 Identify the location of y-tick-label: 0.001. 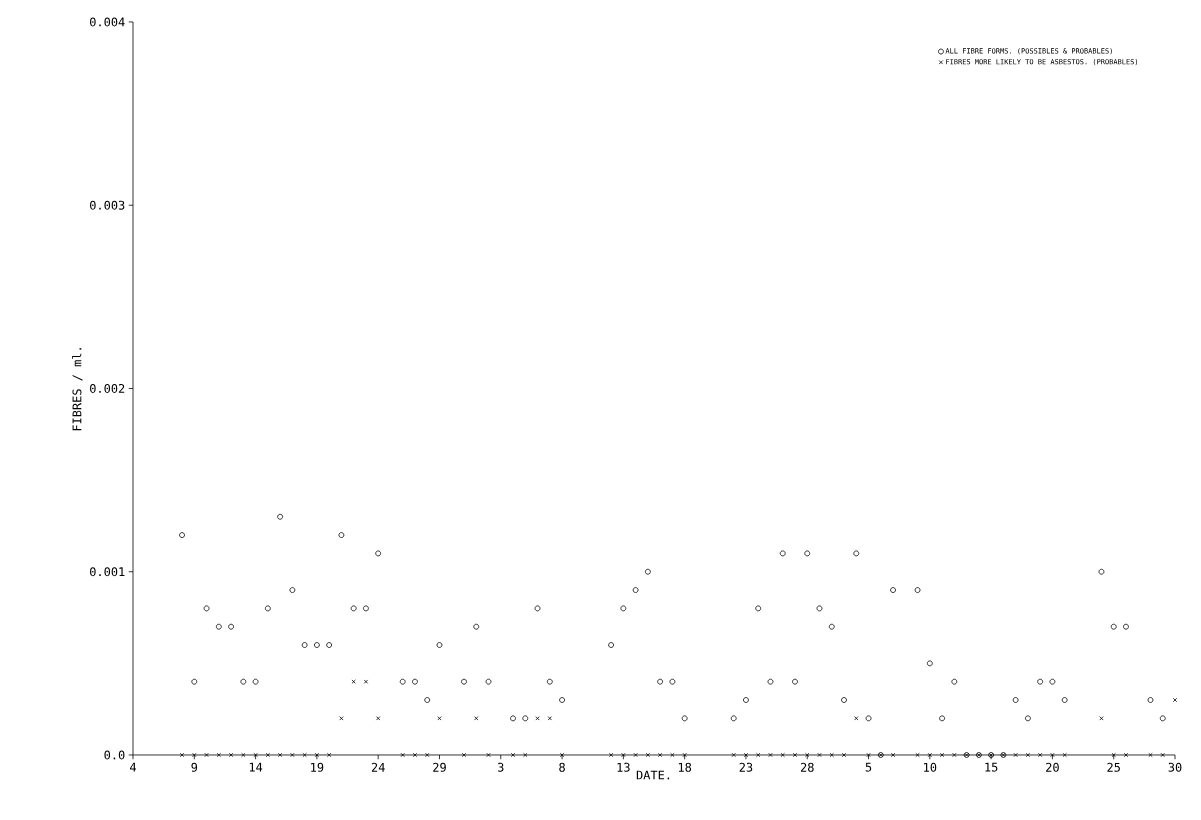
(107, 572).